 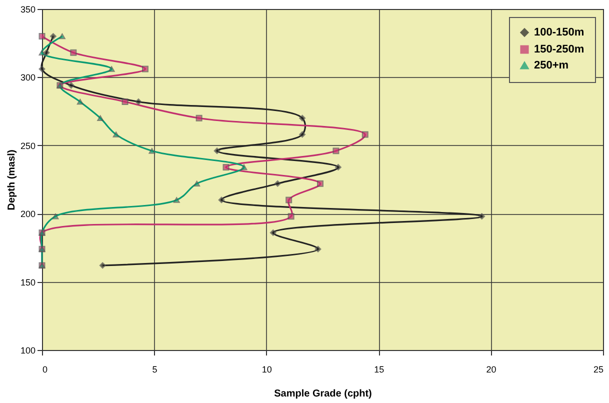 I want to click on y-tick-label: 300, so click(x=28, y=77).